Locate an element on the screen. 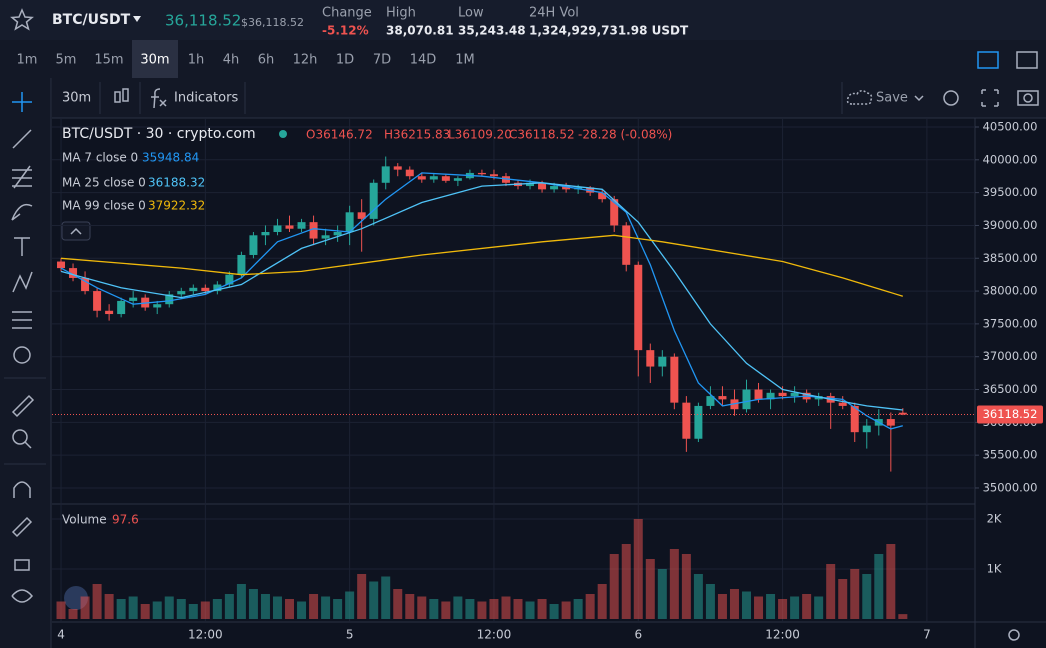  interval-option: 12h is located at coordinates (305, 60).